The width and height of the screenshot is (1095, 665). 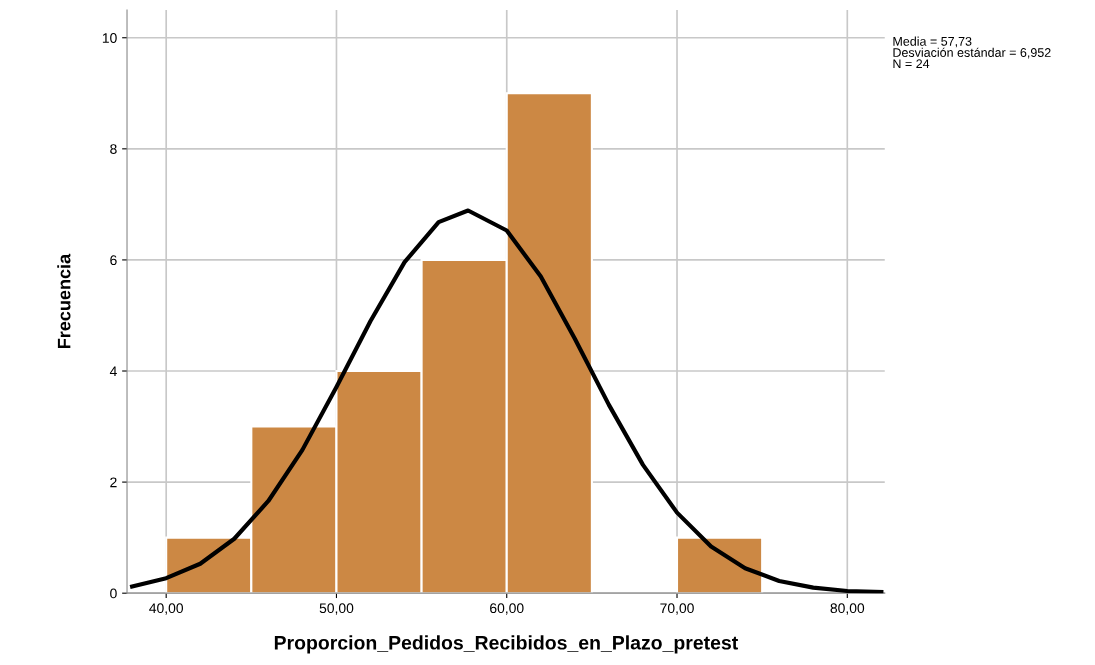 What do you see at coordinates (972, 52) in the screenshot?
I see `text: Media = 57,73 Desviación estándar = 6,952 N = 24` at bounding box center [972, 52].